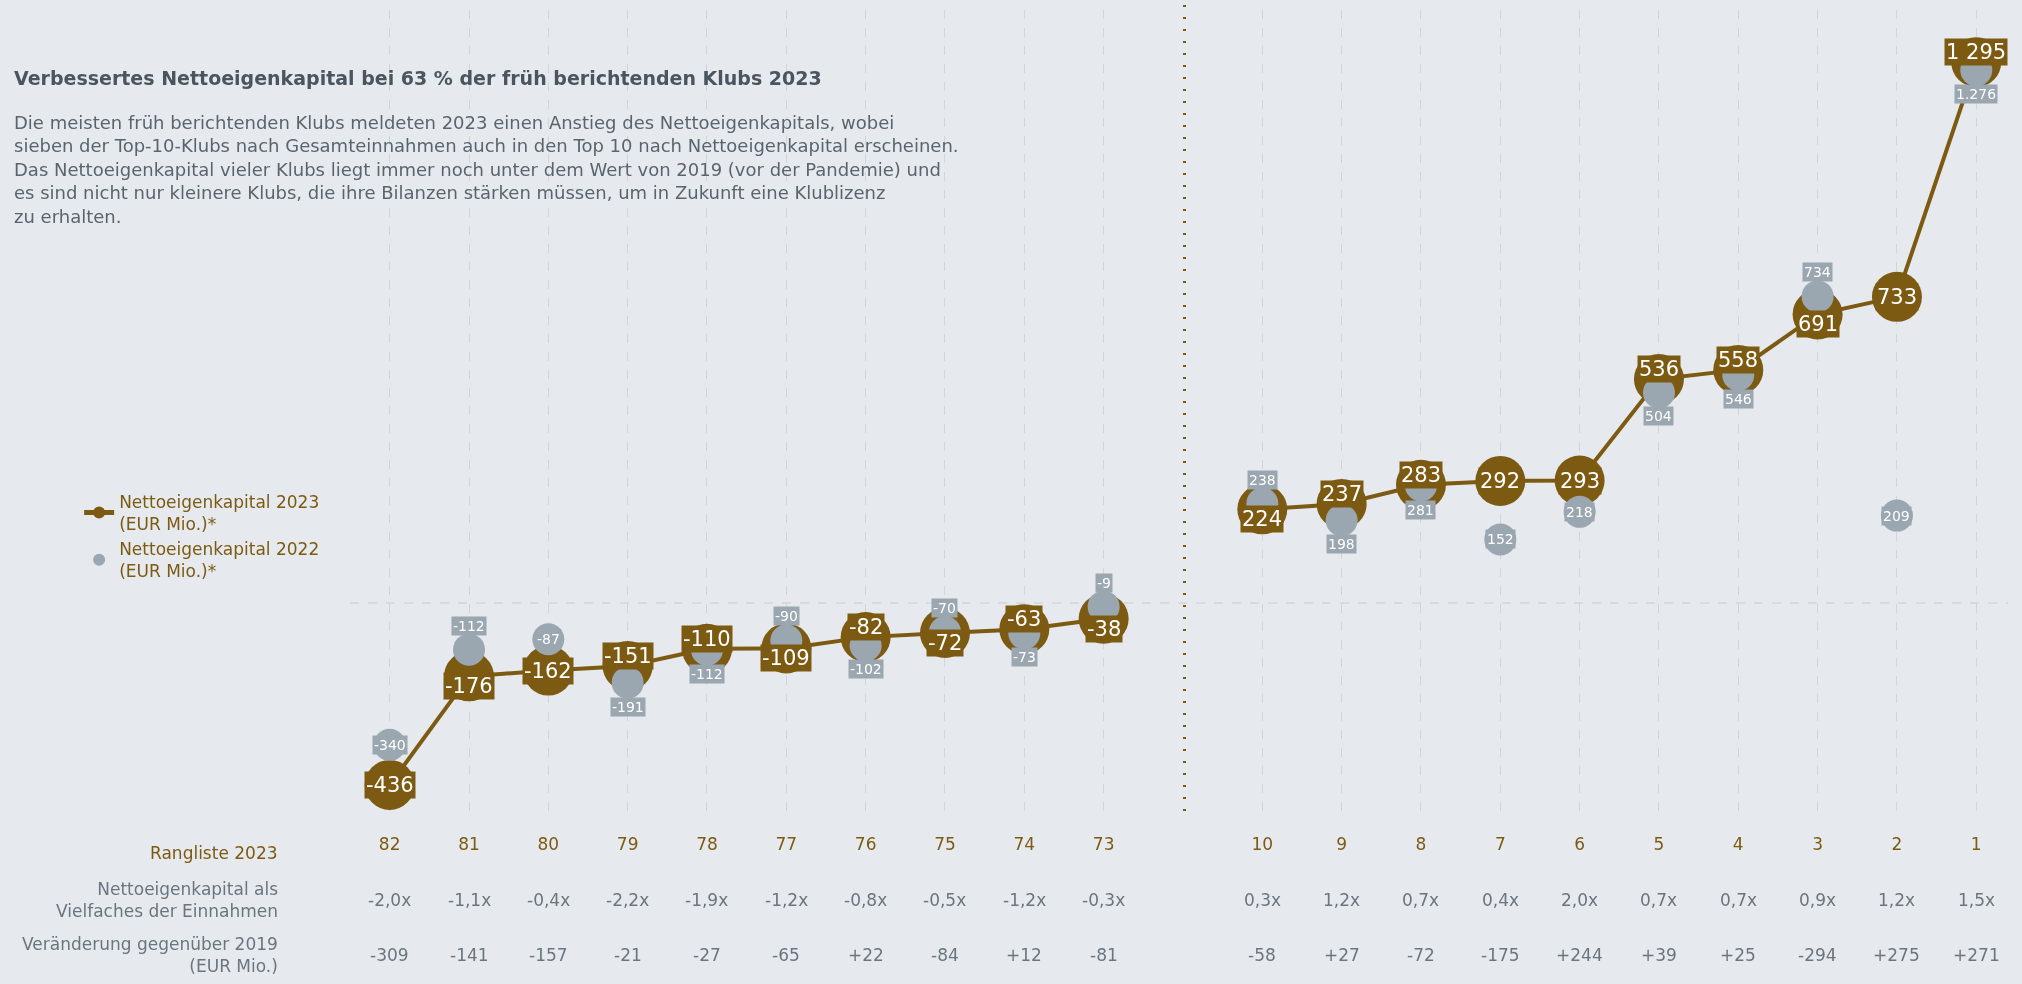 The image size is (2022, 984). What do you see at coordinates (486, 169) in the screenshot?
I see `text: Die meisten früh berichtenden Klubs meldeten 2023 einen Anstieg des Nettoeigenkapitals, wobei sieben der Top-10-Klubs nach Gesamteinnahmen auch in den Top 10 nach Nettoeigenkapital erscheinen. Das Nettoeigenkapital vieler Klubs liegt immer noch unter dem Wert von 2019 (vor der Pandemie) und es sind nicht nur kleinere Klubs, die ihre Bilanzen stärken müssen, um in Zukunft eine Klublizenz zu erhalten.` at bounding box center [486, 169].